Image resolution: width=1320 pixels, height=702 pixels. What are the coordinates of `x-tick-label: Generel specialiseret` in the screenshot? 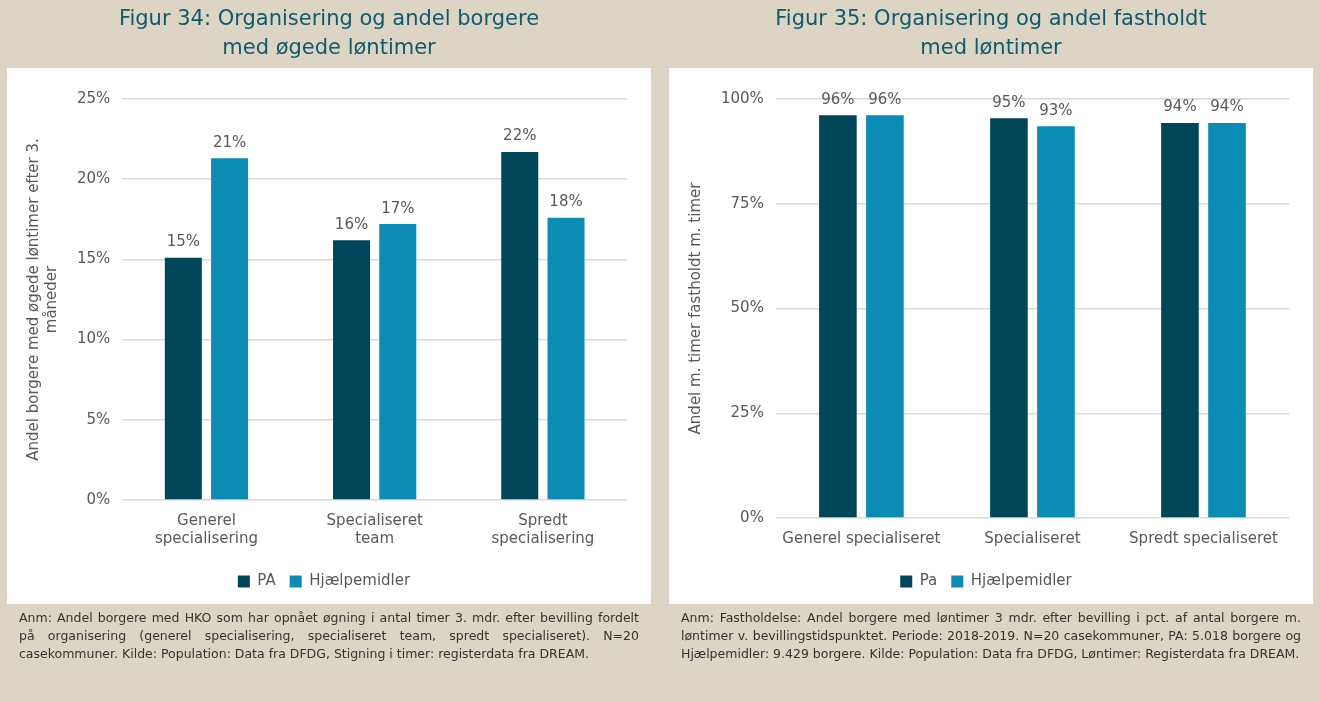 It's located at (861, 537).